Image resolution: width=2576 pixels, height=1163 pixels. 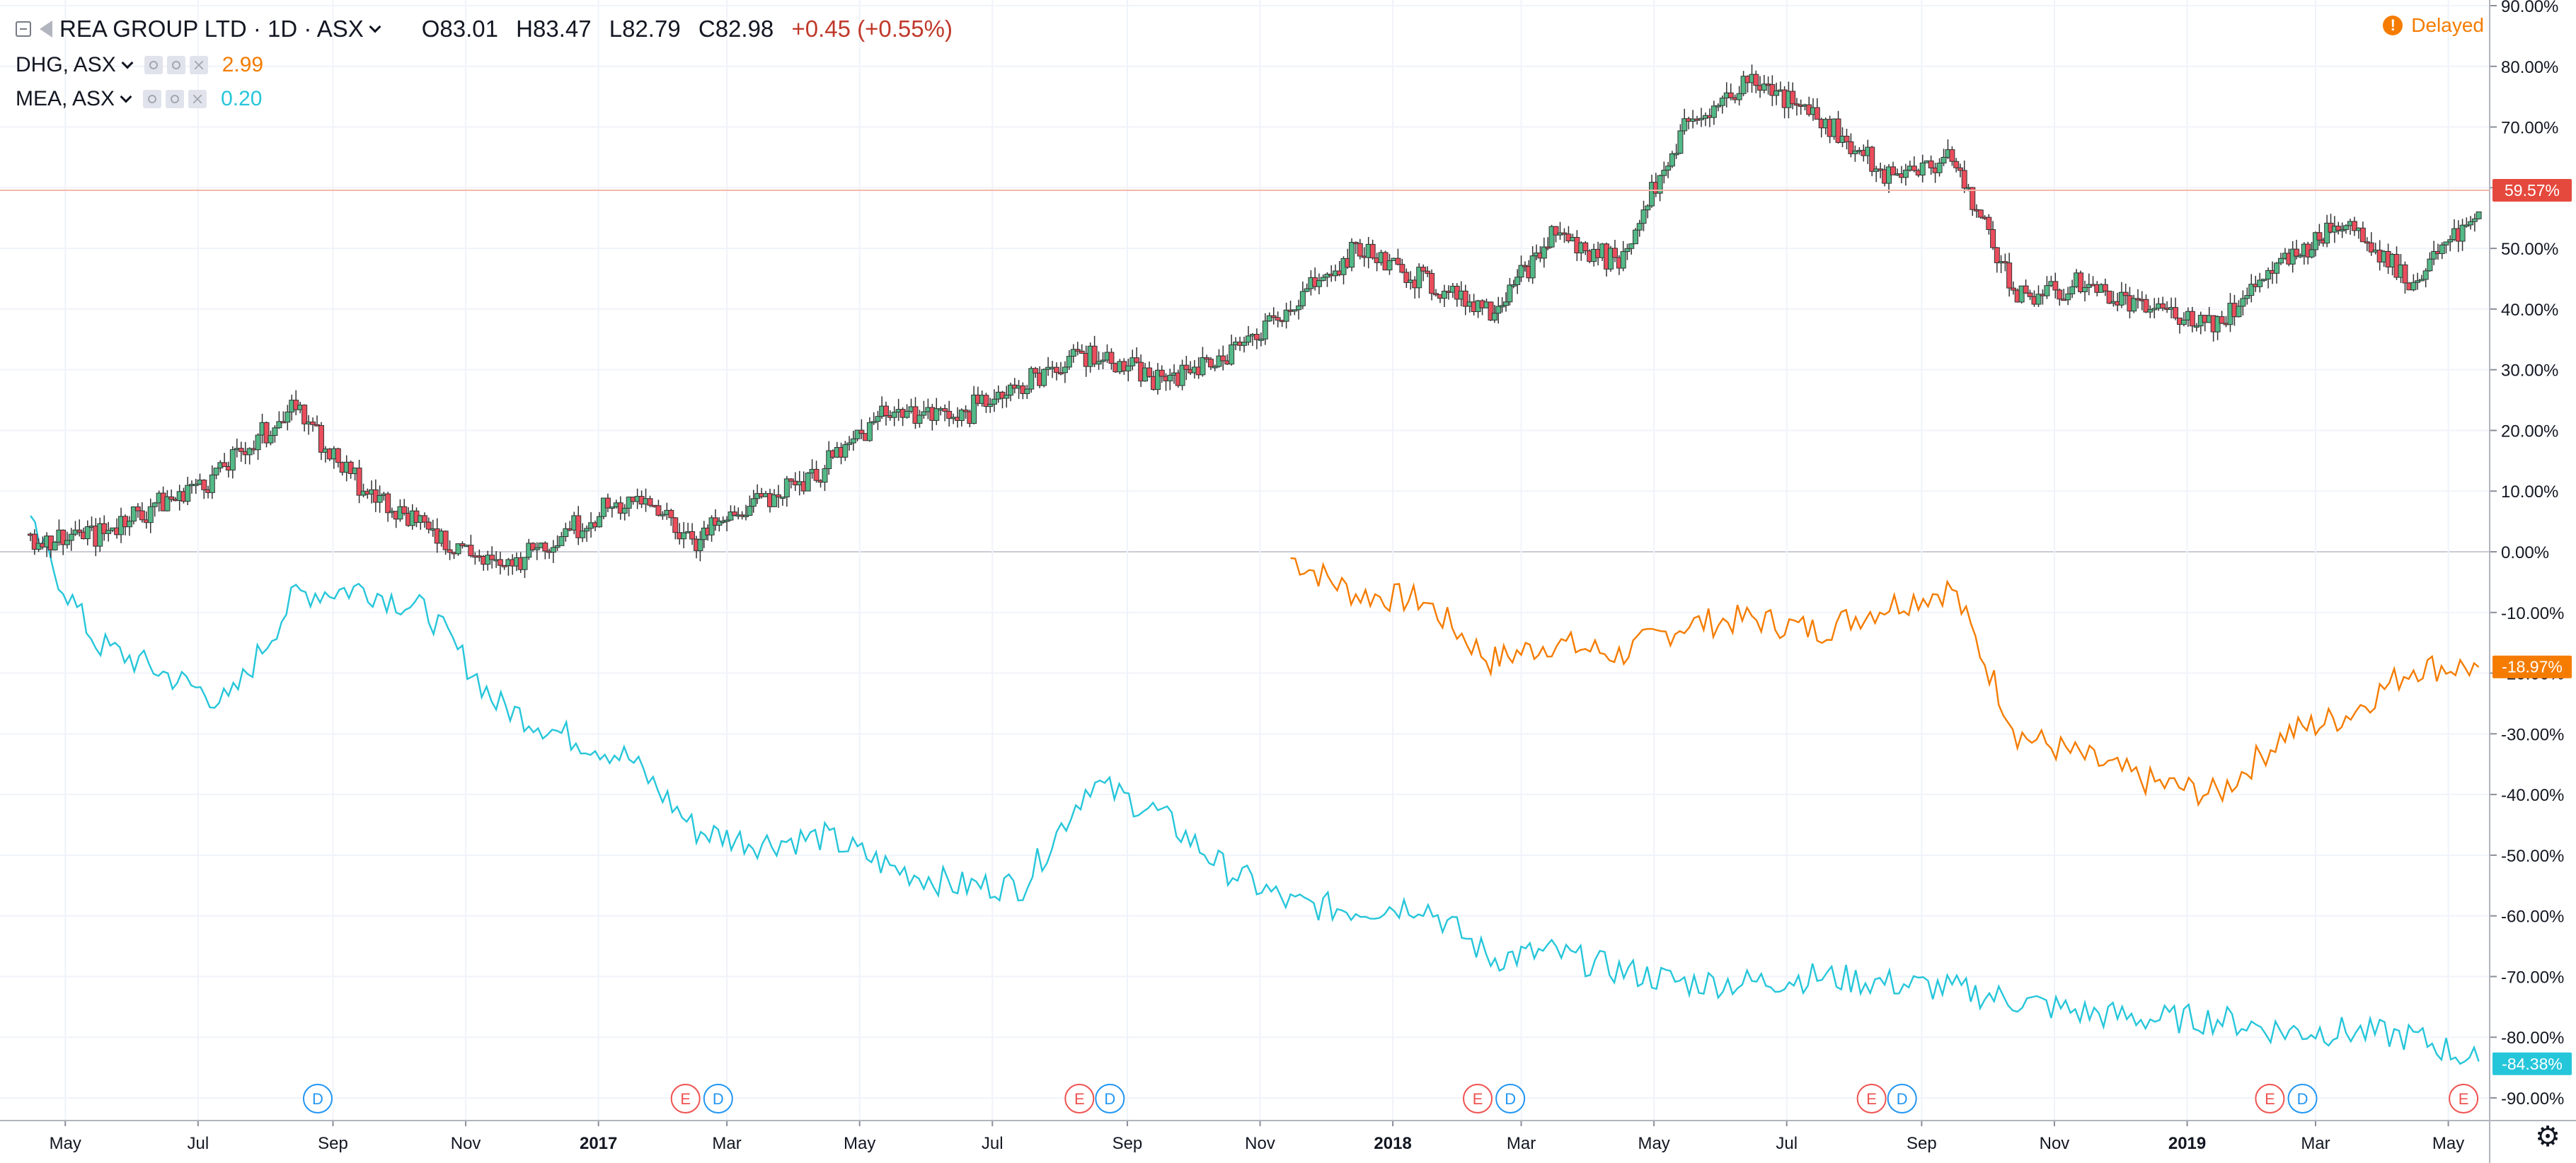 I want to click on comparison-symbol: DHG, ASX, so click(x=66, y=64).